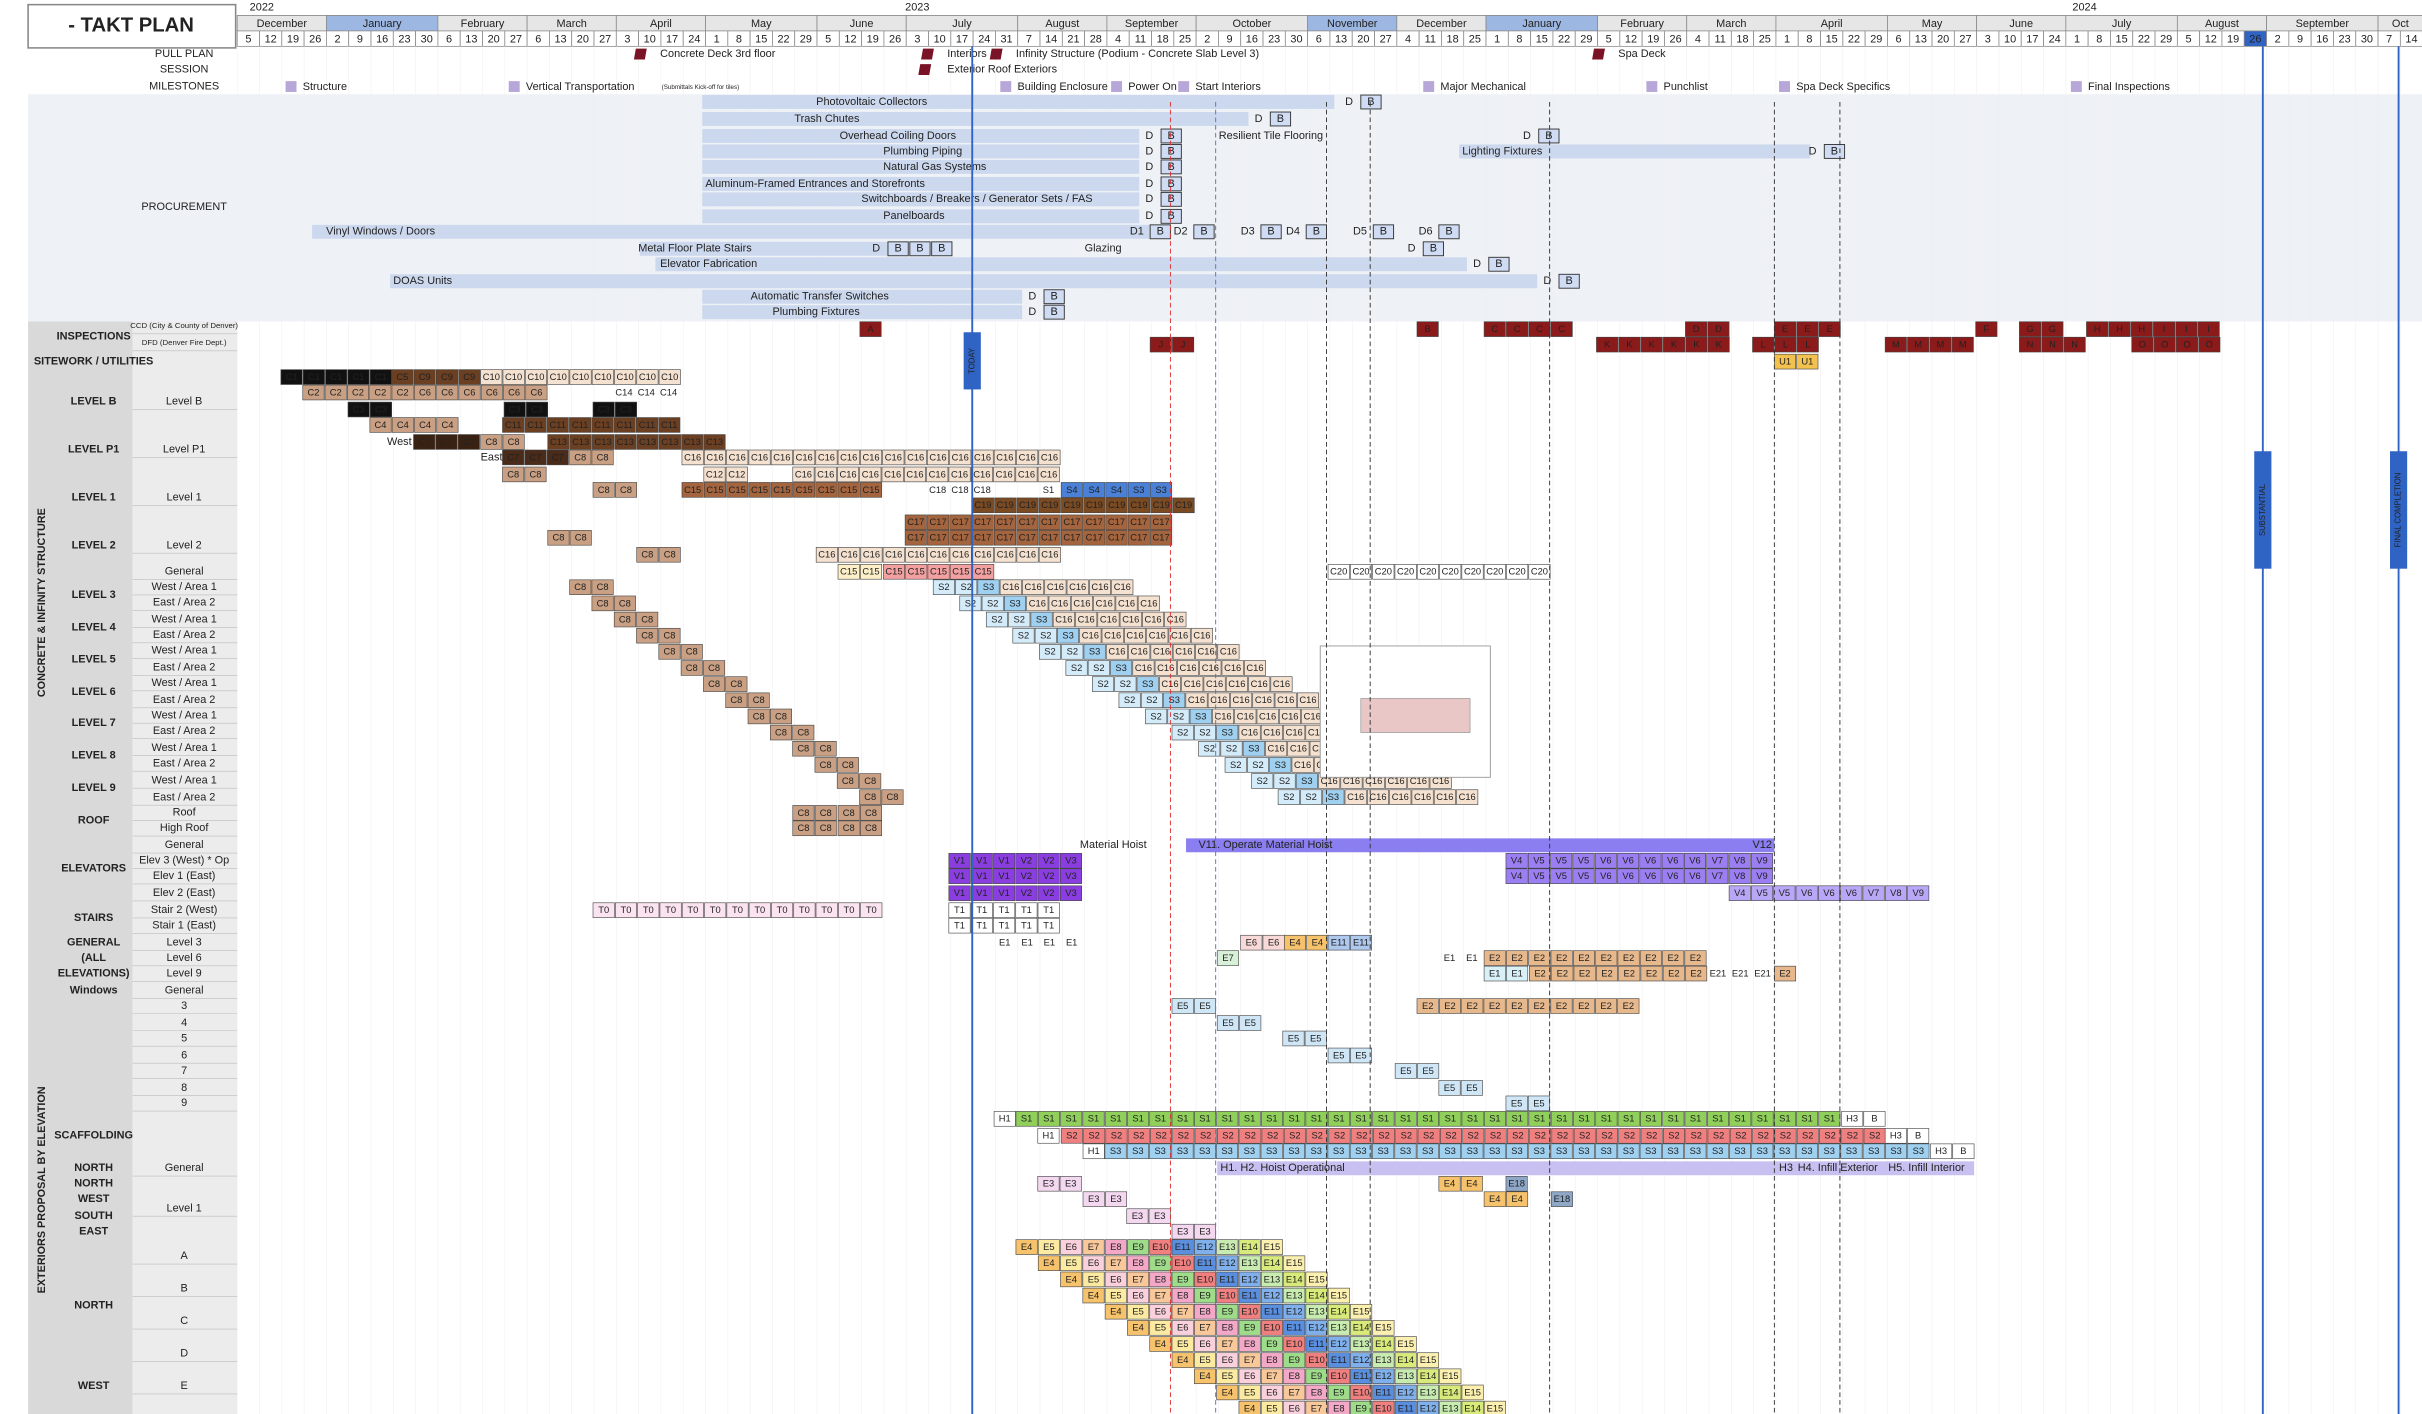 The image size is (2422, 1414). Describe the element at coordinates (1361, 1376) in the screenshot. I see `takt-label: E11` at that location.